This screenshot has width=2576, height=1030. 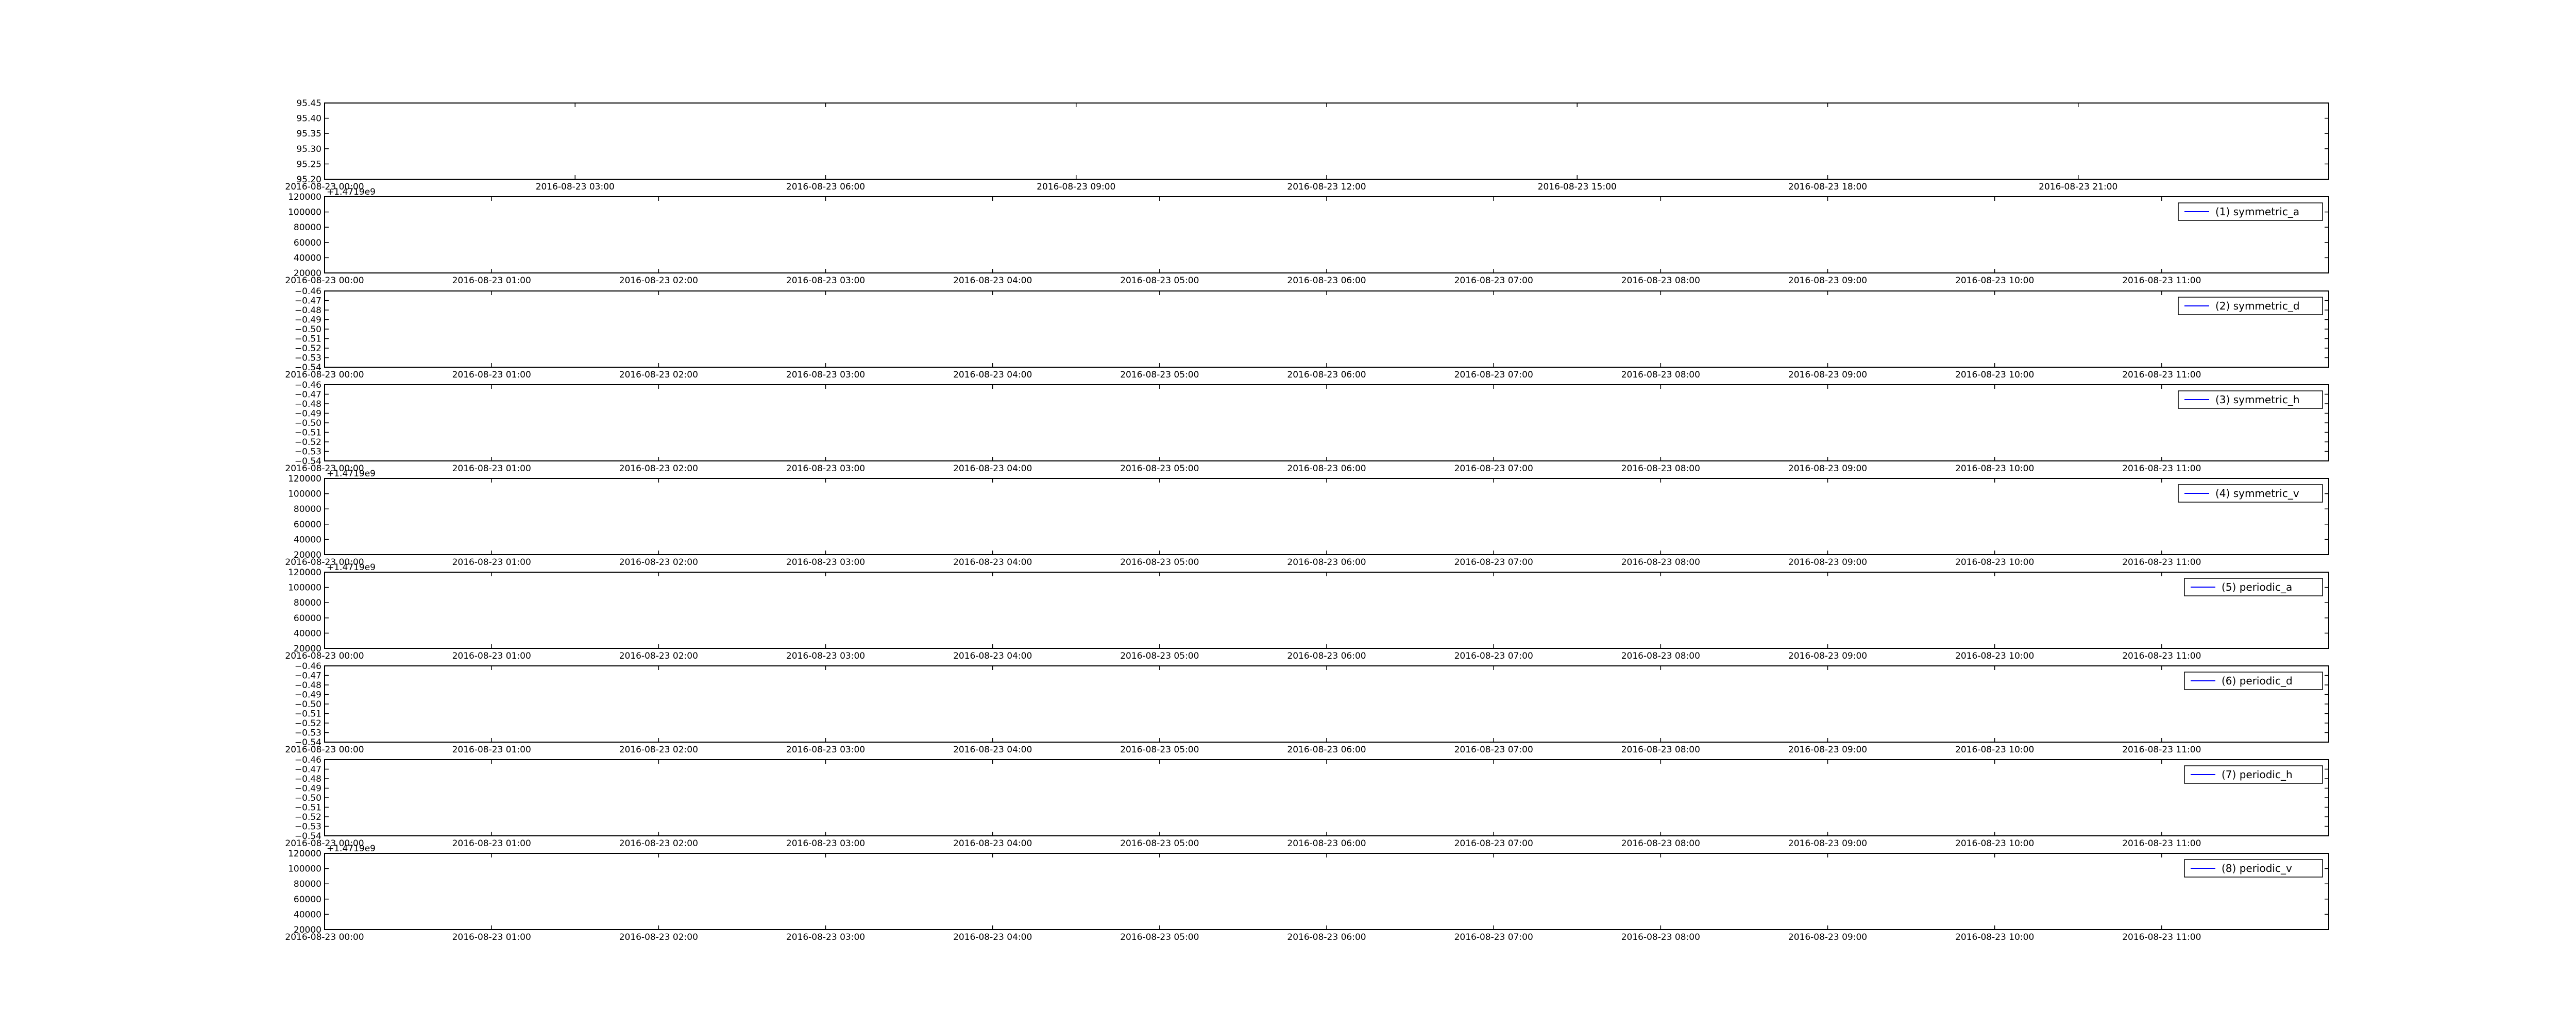 I want to click on x-tick-label: 2016-08-23 00:00, so click(x=324, y=187).